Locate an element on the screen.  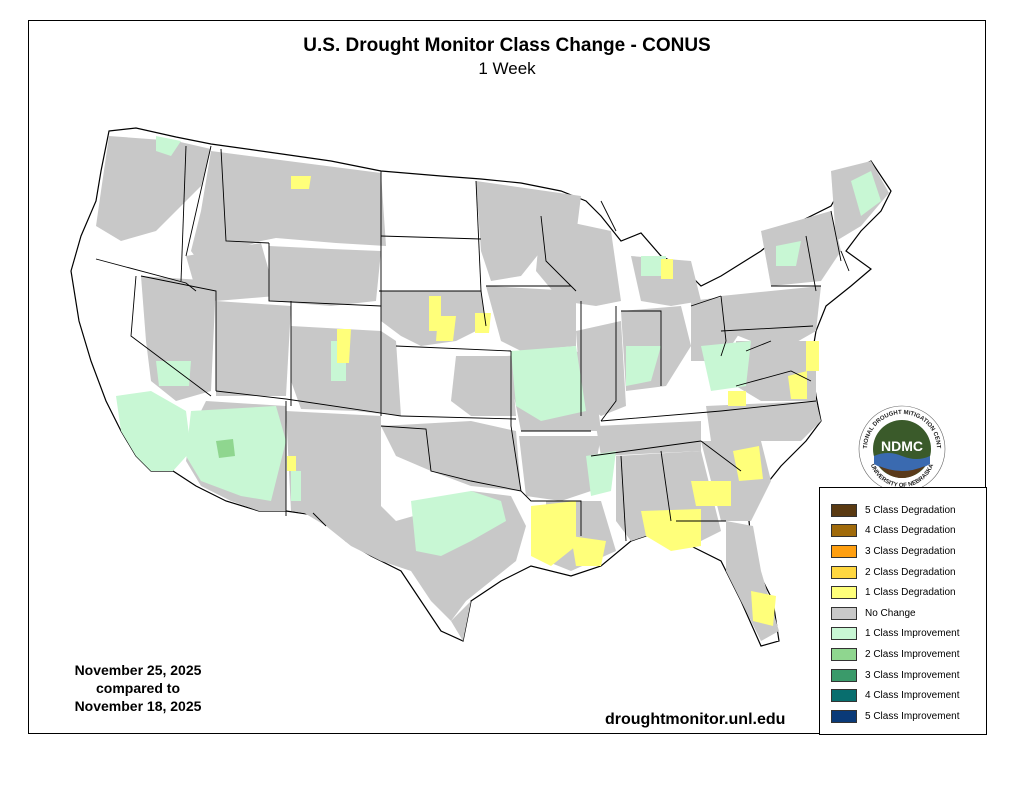
legend-item: 4 Class Improvement is located at coordinates (908, 695).